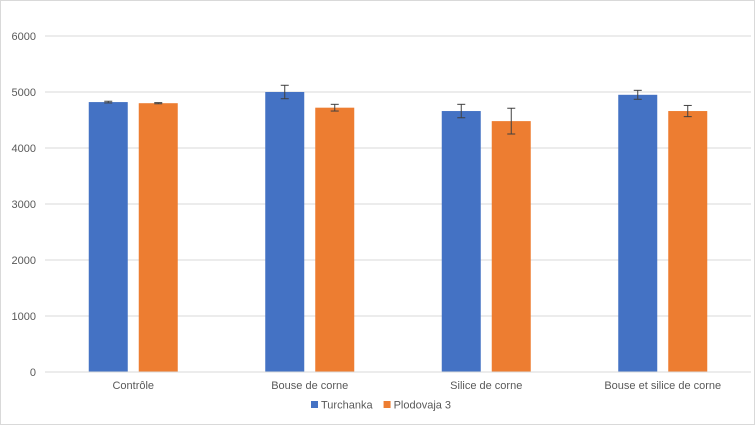  I want to click on legend-label: Plodovaja 3, so click(423, 406).